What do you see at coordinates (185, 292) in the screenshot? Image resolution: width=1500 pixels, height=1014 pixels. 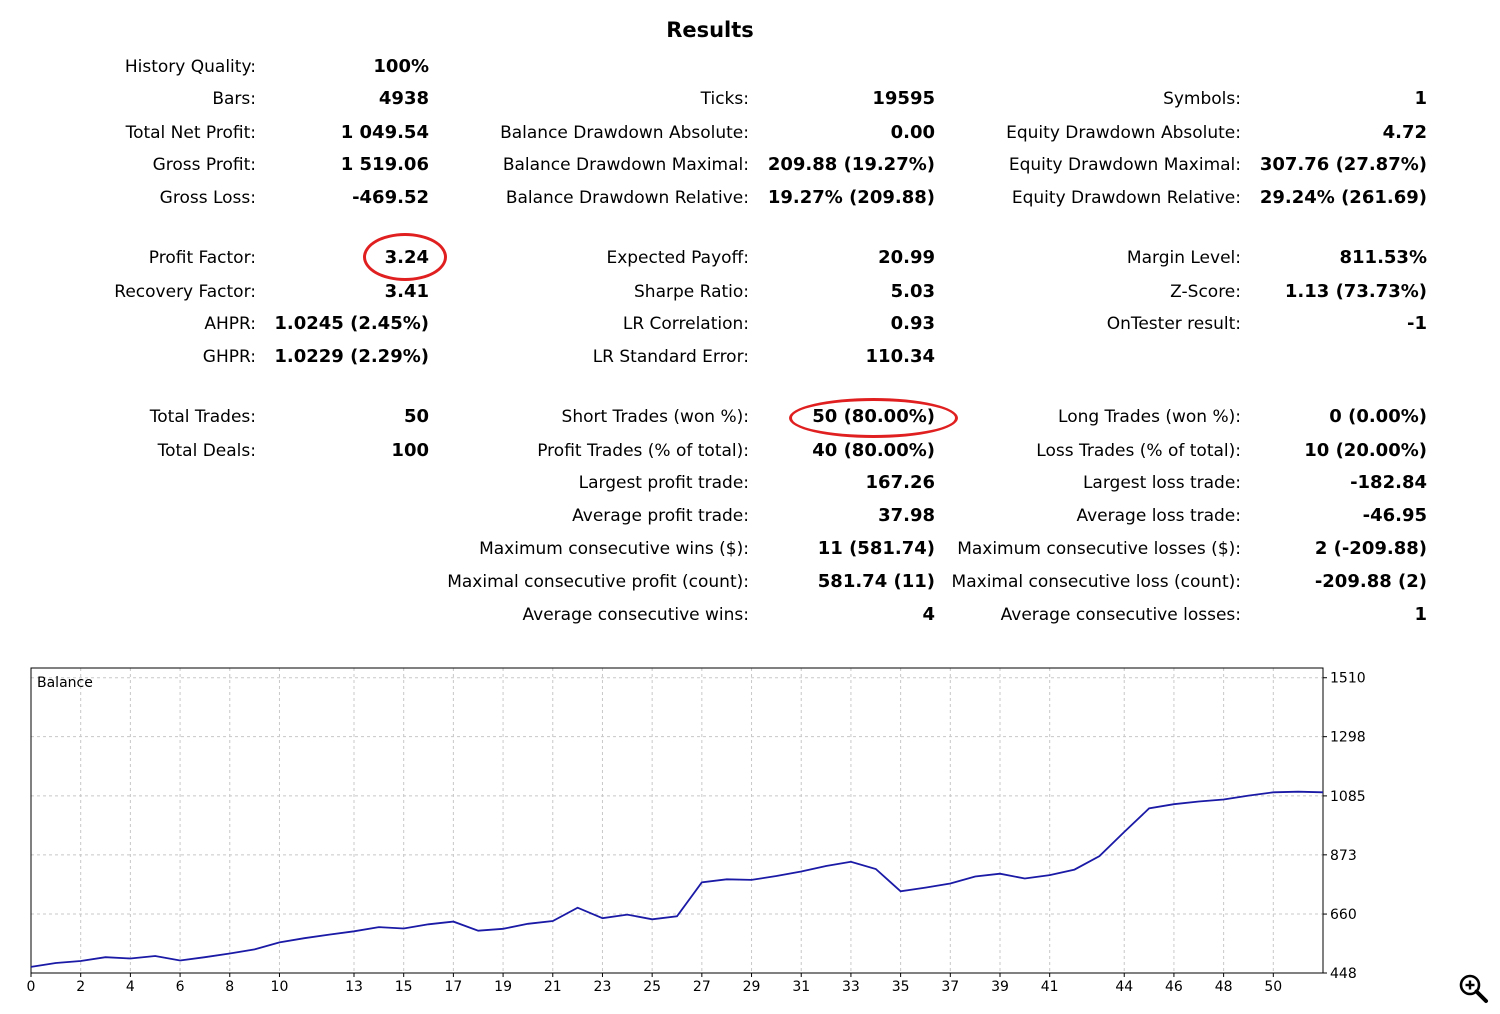 I see `recovery-factor-label: Recovery Factor:` at bounding box center [185, 292].